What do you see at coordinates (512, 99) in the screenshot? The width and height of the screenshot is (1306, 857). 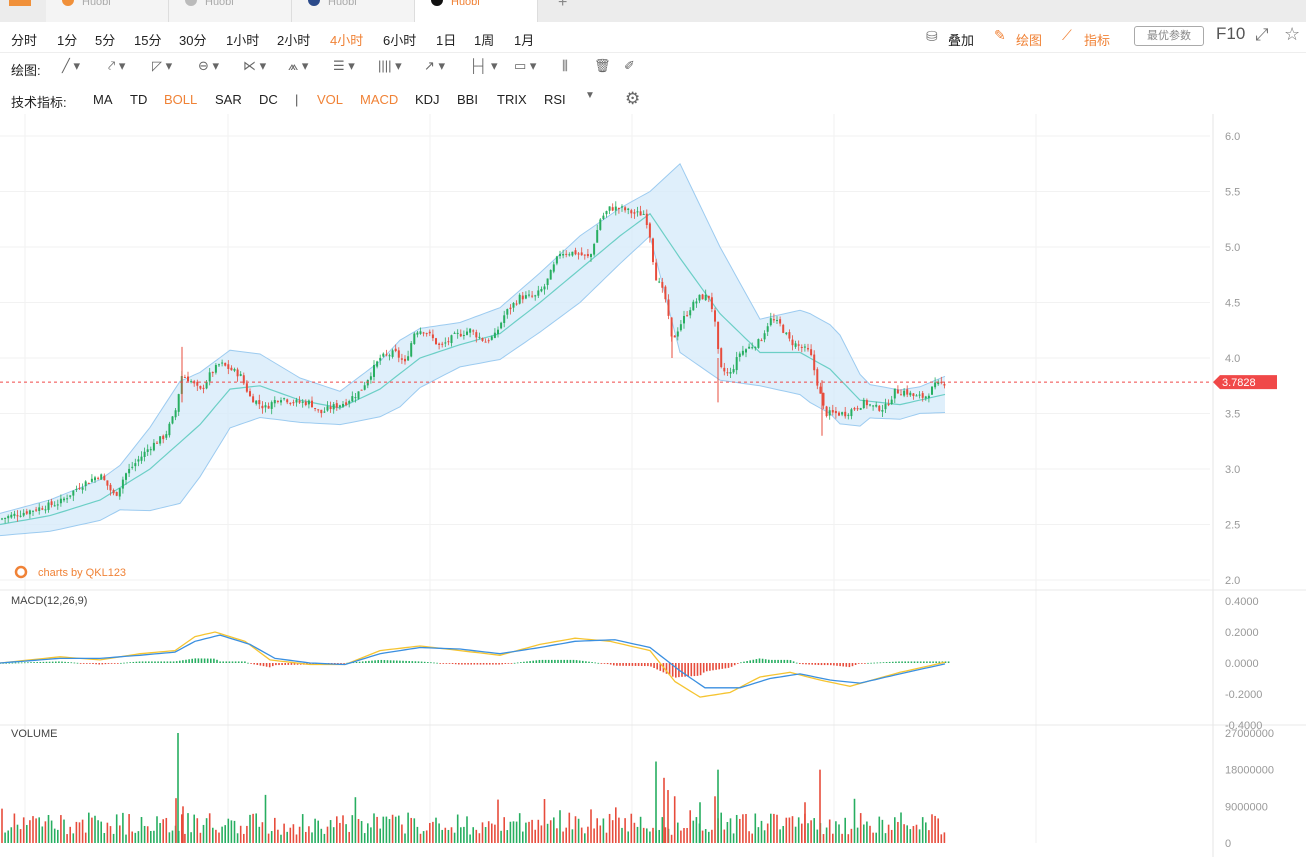 I see `indicator-10: TRIX` at bounding box center [512, 99].